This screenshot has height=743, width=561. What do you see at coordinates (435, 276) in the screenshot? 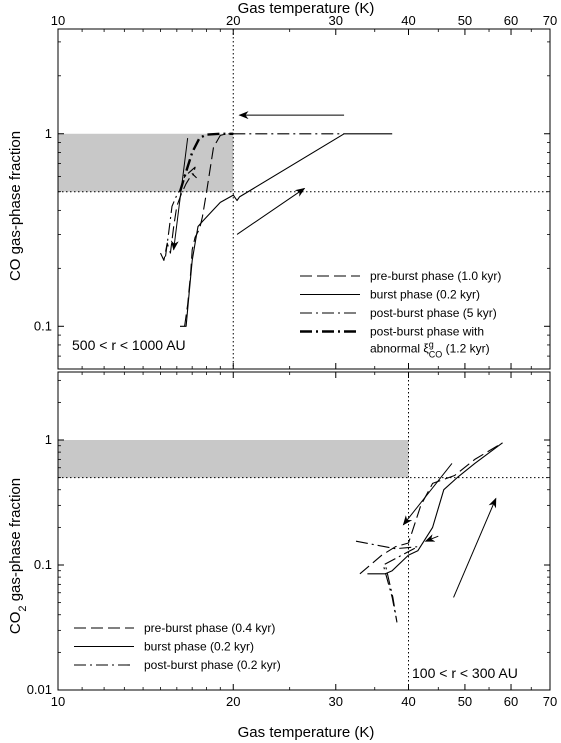
I see `legend-label: pre-burst phase (1.0 kyr)` at bounding box center [435, 276].